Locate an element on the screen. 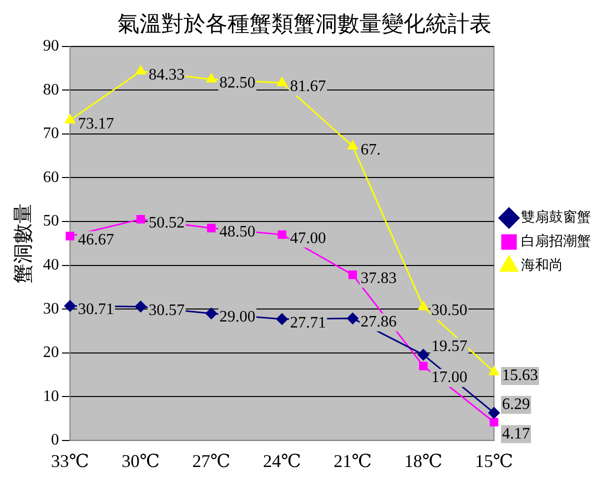  data-label: 15.63 is located at coordinates (520, 375).